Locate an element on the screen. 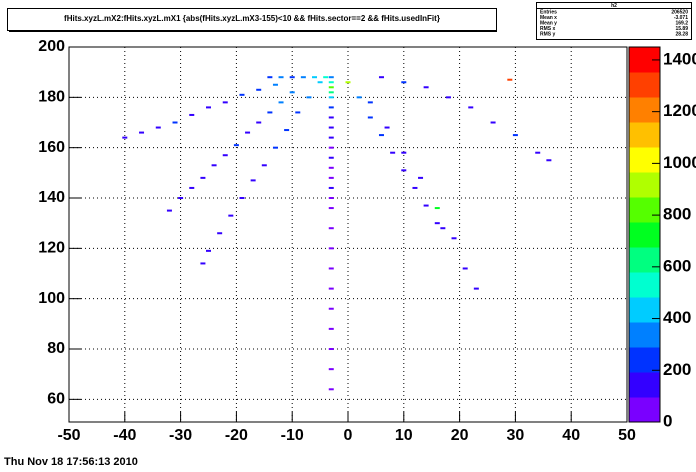 The width and height of the screenshot is (696, 472). y-tick-label: 140 is located at coordinates (51, 197).